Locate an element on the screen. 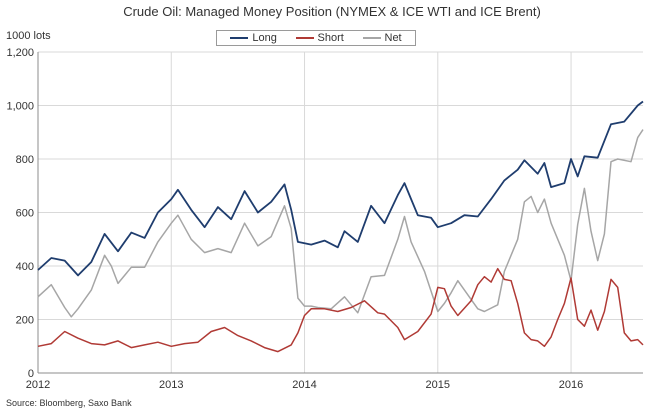 This screenshot has width=664, height=417. legend-label-short: Short is located at coordinates (330, 38).